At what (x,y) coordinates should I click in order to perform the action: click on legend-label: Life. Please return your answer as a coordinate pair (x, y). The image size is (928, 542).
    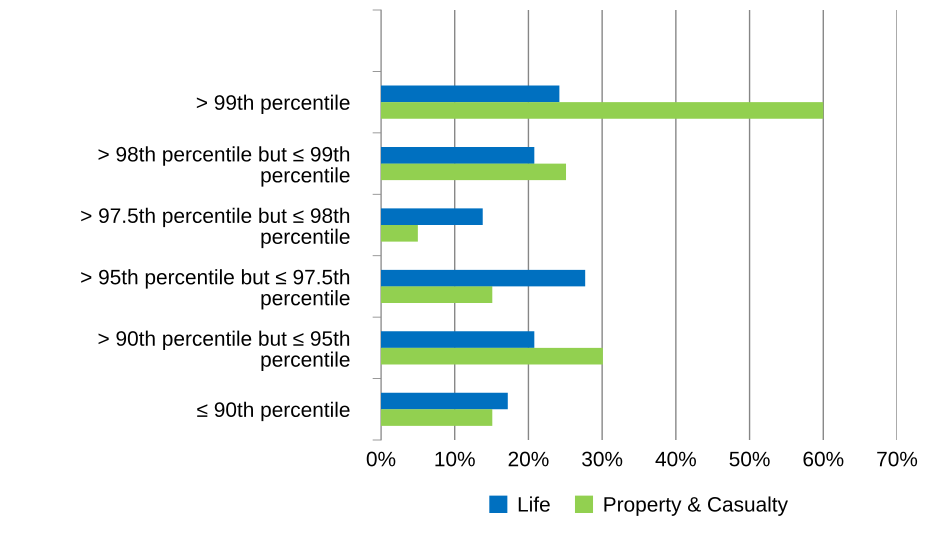
    Looking at the image, I should click on (534, 504).